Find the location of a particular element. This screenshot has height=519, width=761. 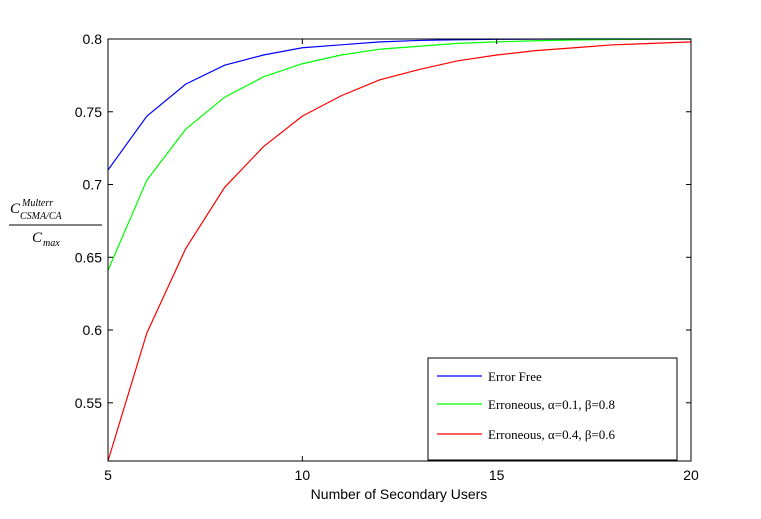

x-tick-label: 5 is located at coordinates (108, 475).